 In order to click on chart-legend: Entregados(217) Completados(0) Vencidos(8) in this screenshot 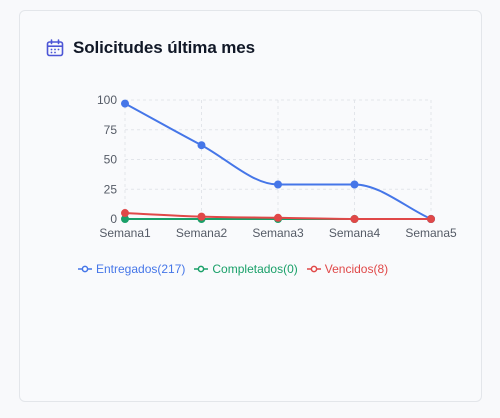, I will do `click(237, 269)`.